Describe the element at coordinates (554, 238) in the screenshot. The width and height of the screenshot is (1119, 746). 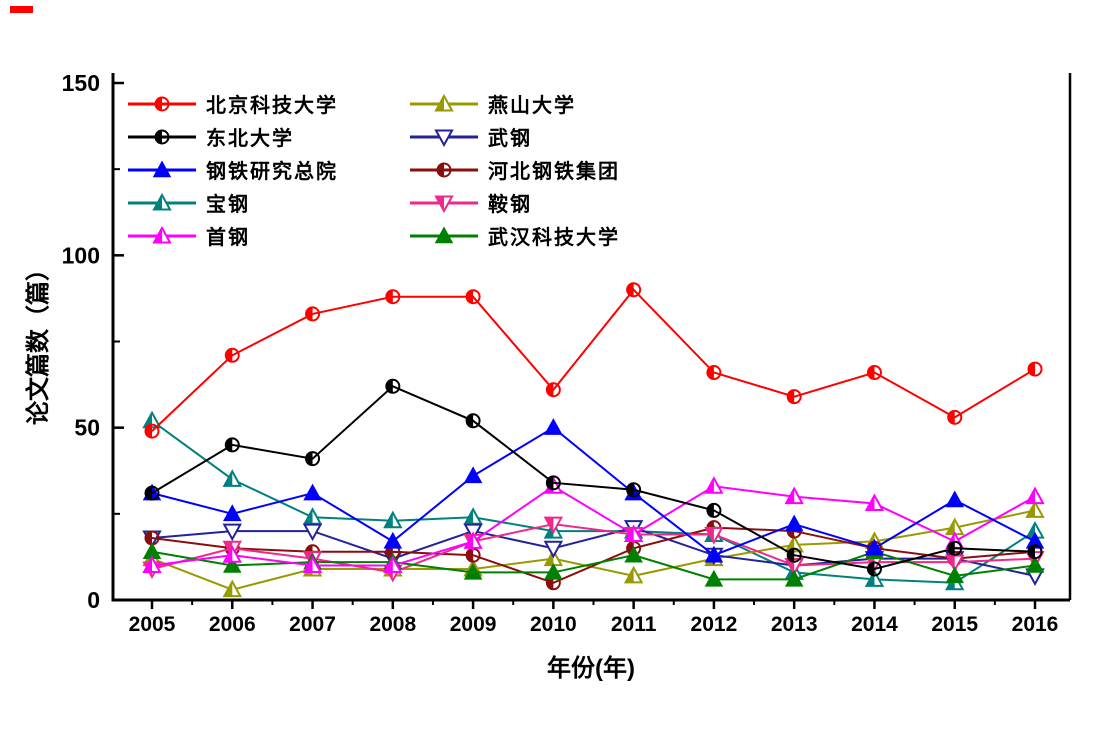
I see `legend-label-wust: 武汉科技大学` at that location.